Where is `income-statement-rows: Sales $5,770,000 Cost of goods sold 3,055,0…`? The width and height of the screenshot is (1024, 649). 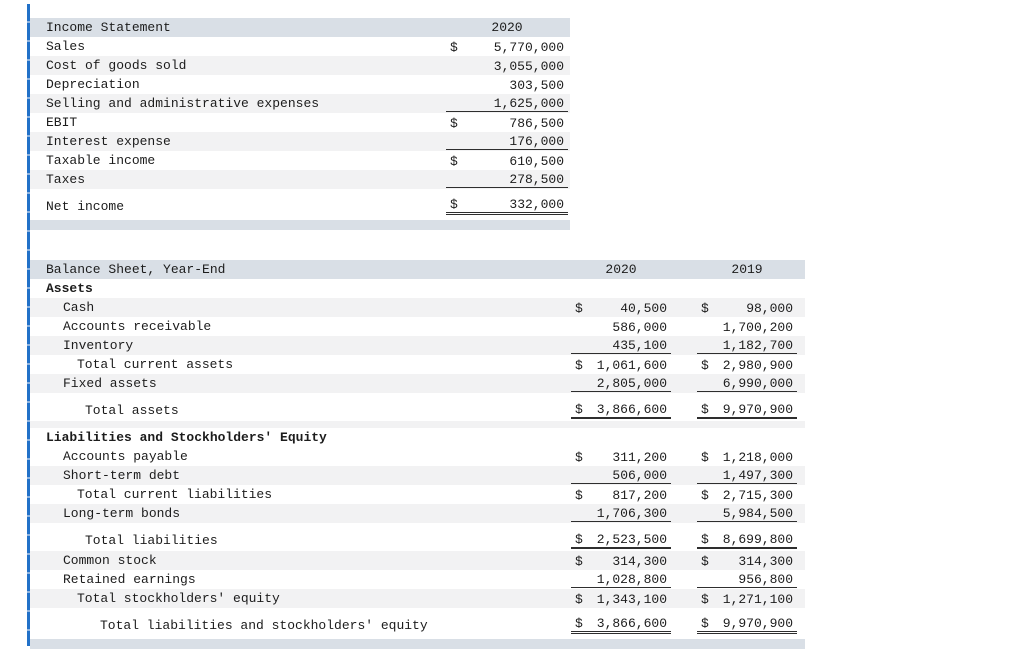
income-statement-rows: Sales $5,770,000 Cost of goods sold 3,055,0… is located at coordinates (300, 127).